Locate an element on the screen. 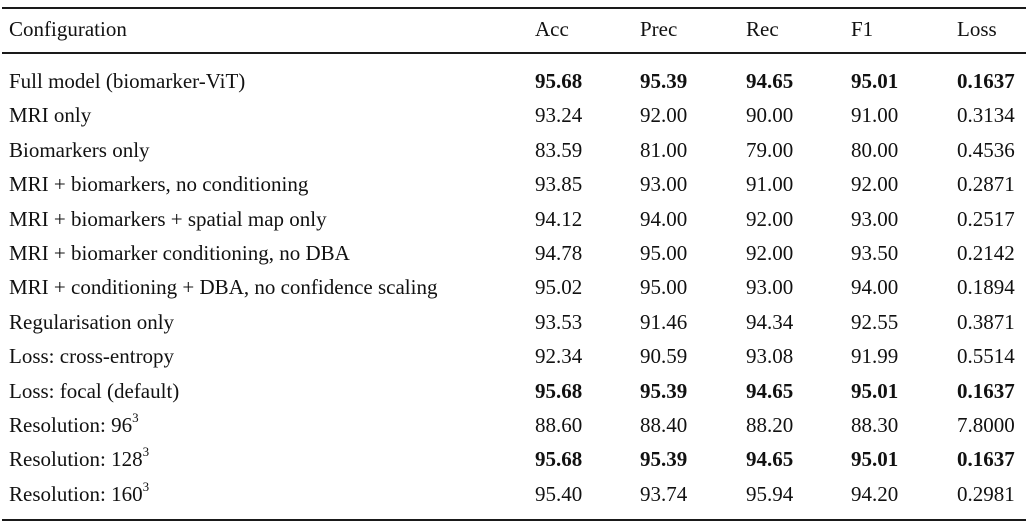 Image resolution: width=1032 pixels, height=527 pixels. cell-loss-text: 0.2871 is located at coordinates (986, 184).